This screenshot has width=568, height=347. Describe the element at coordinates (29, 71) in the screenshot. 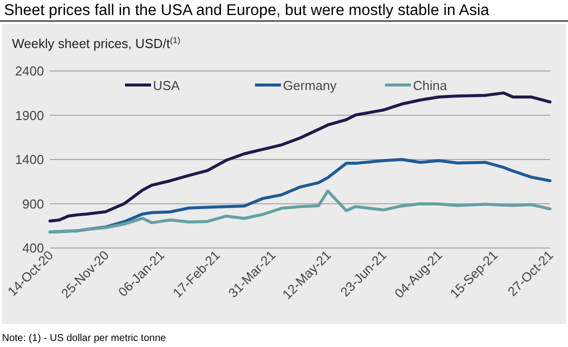

I see `y-tick-label: 2400` at that location.